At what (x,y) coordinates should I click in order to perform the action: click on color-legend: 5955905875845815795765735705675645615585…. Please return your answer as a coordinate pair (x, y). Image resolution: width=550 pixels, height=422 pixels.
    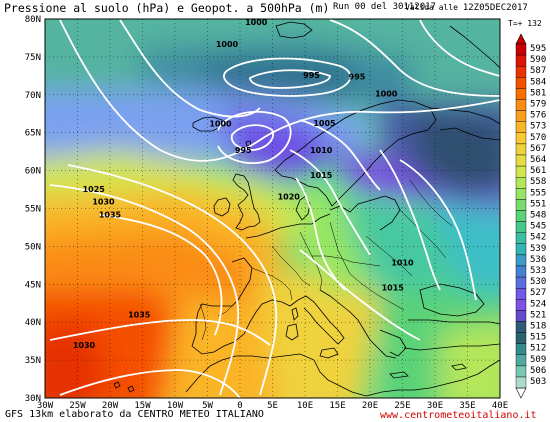
    Looking at the image, I should click on (530, 216).